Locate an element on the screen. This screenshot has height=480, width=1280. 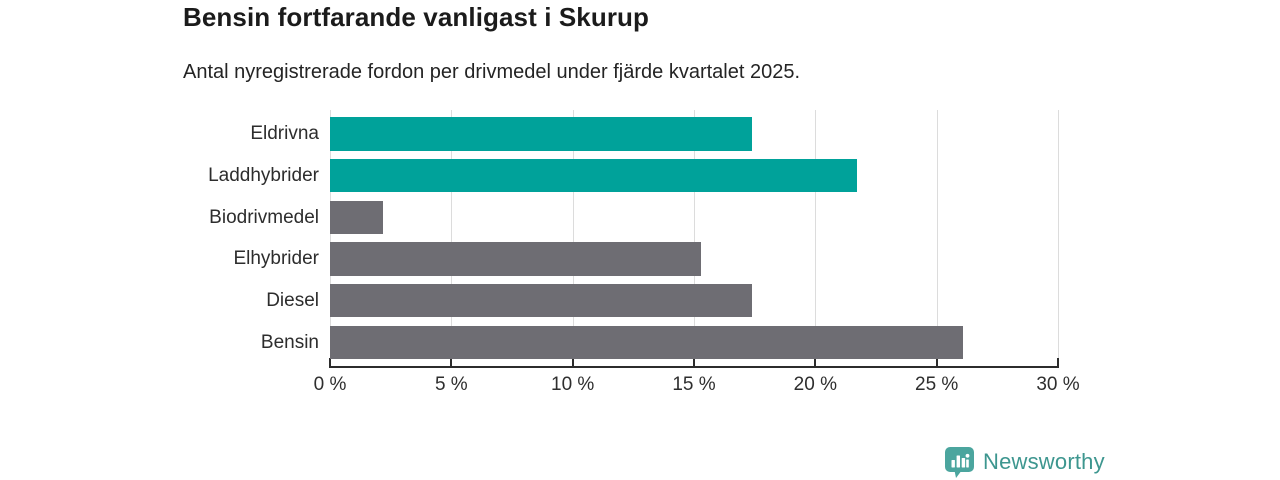
bar-laddhybrider is located at coordinates (593, 176).